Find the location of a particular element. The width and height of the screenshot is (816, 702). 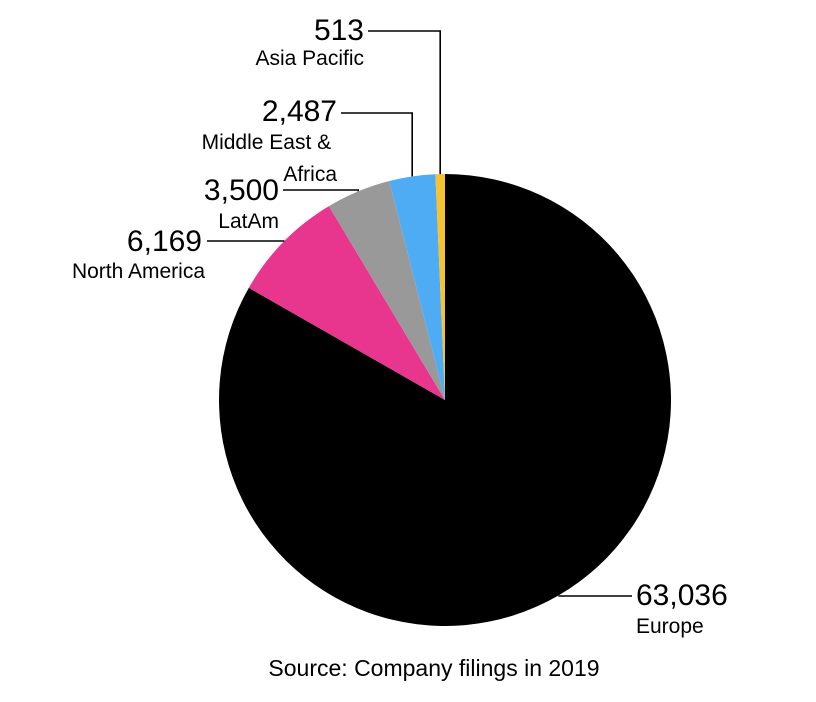

category-label-asia-pacific: Asia Pacific is located at coordinates (309, 58).